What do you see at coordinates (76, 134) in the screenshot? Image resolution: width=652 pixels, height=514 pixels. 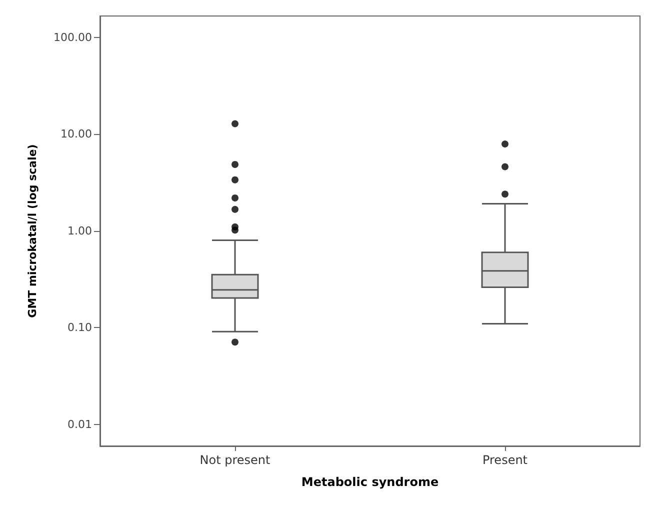 I see `y-tick-label: 10.00` at bounding box center [76, 134].